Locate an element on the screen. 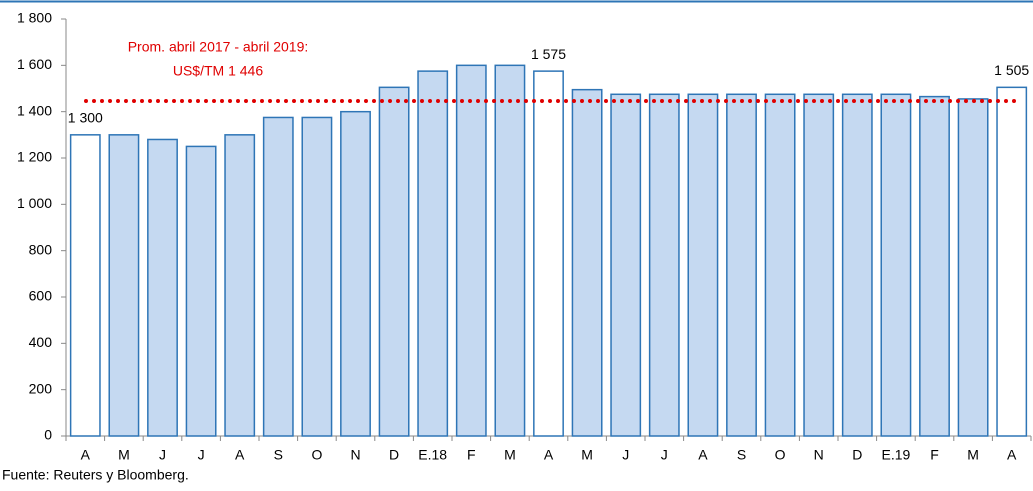 Image resolution: width=1033 pixels, height=491 pixels. y-tick-label: 1 600 is located at coordinates (34, 64).